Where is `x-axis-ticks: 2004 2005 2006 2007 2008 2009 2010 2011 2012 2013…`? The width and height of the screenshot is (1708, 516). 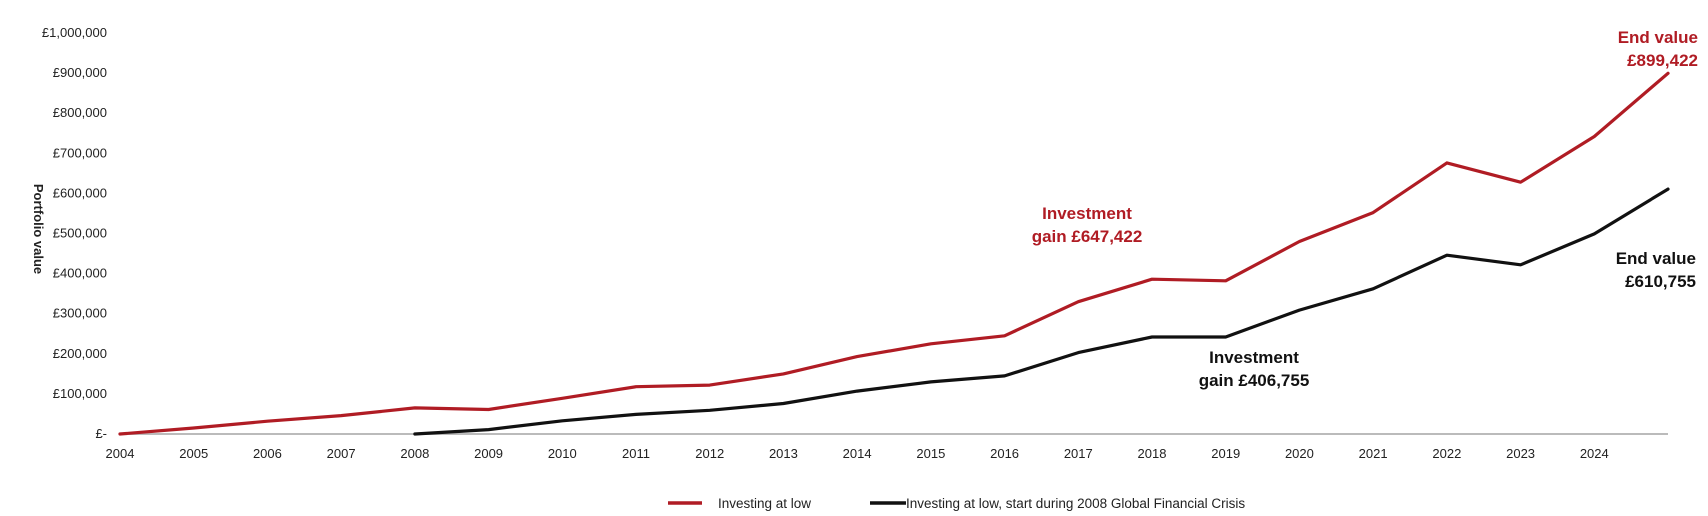
x-axis-ticks: 2004 2005 2006 2007 2008 2009 2010 2011 2012 2013… is located at coordinates (857, 453).